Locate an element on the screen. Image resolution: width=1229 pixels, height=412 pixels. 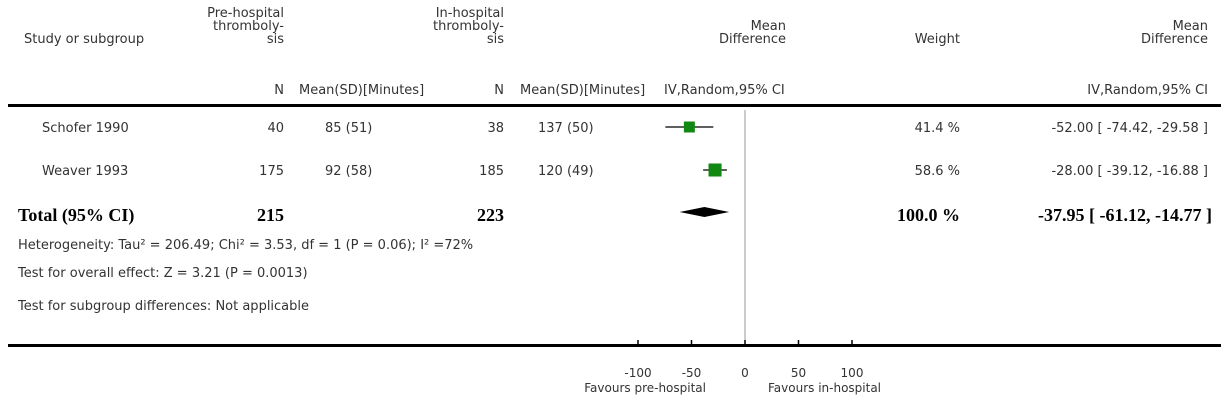
axis-tick-label: 100 is located at coordinates (852, 373).